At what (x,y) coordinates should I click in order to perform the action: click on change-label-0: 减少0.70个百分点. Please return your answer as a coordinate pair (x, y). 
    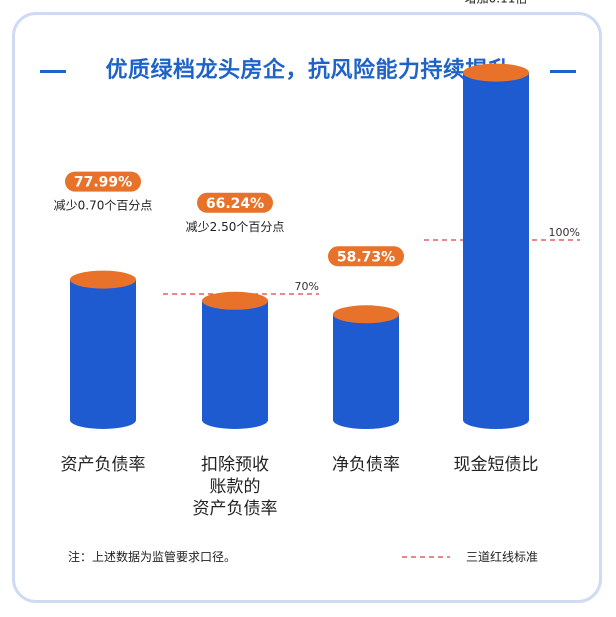
    Looking at the image, I should click on (103, 206).